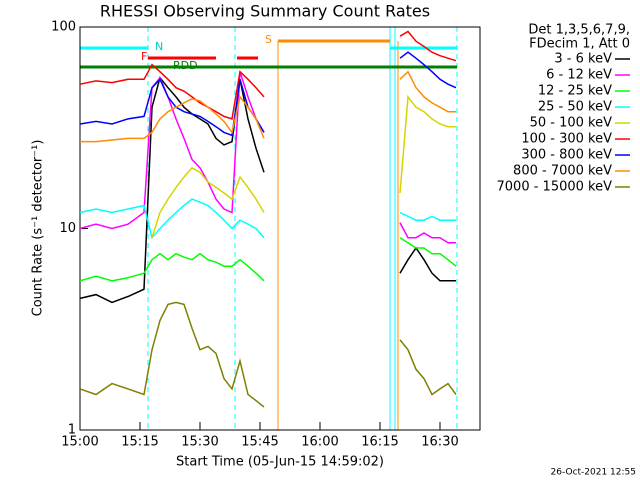 The width and height of the screenshot is (640, 480). Describe the element at coordinates (38, 228) in the screenshot. I see `y-axis-label: Count Rate (s⁻¹ detector⁻¹)` at that location.